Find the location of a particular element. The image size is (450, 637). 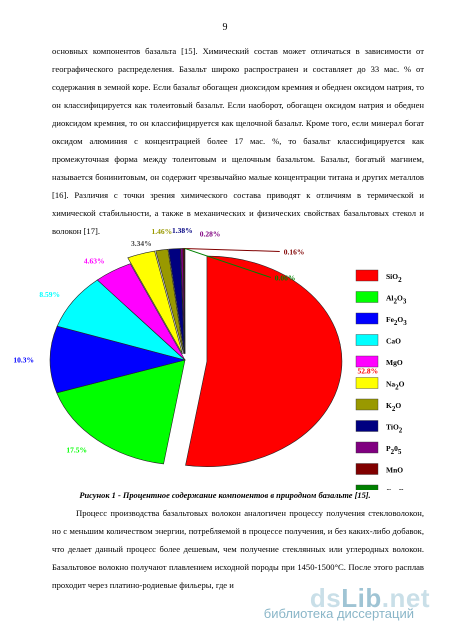

legend-label-mno: MnO is located at coordinates (394, 470).